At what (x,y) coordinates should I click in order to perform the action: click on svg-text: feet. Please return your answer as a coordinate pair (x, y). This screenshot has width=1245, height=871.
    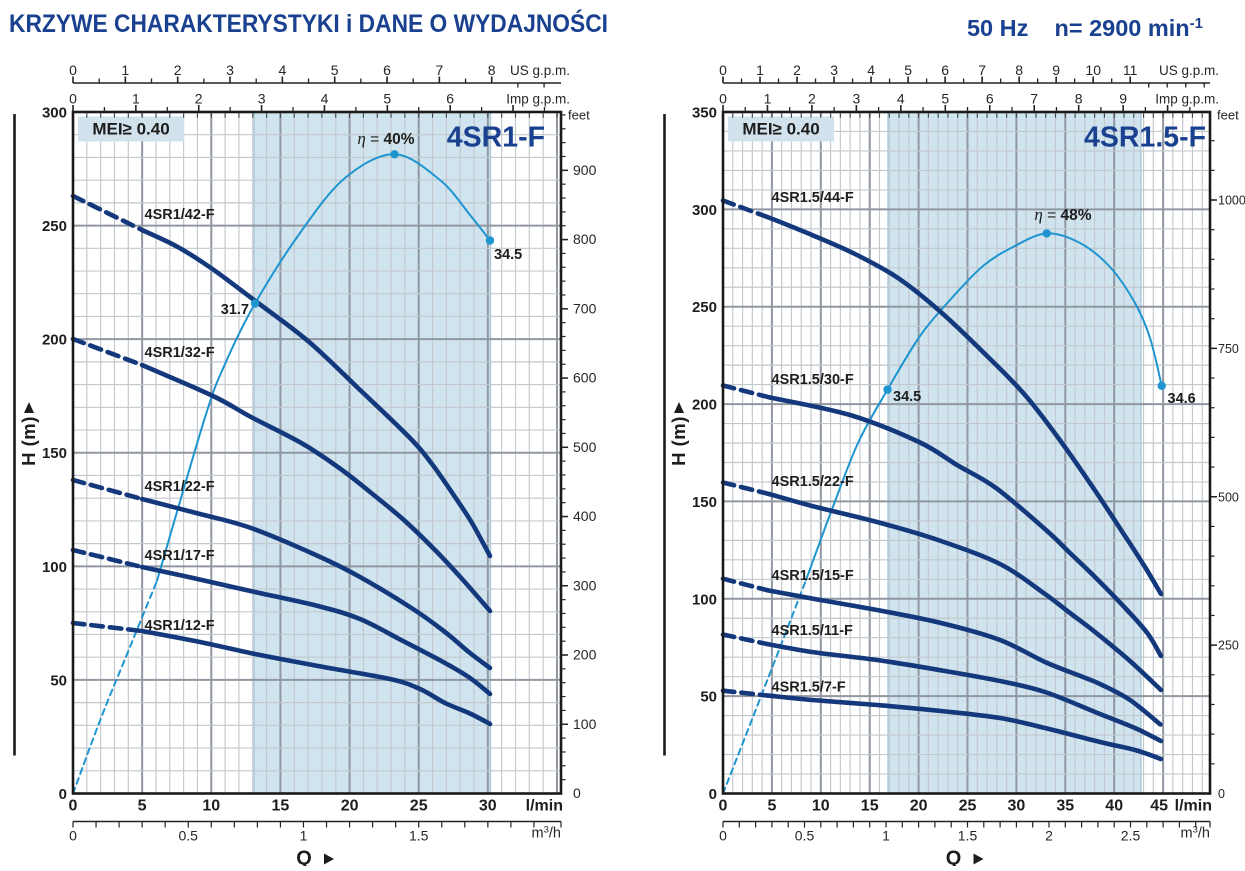
    Looking at the image, I should click on (1228, 115).